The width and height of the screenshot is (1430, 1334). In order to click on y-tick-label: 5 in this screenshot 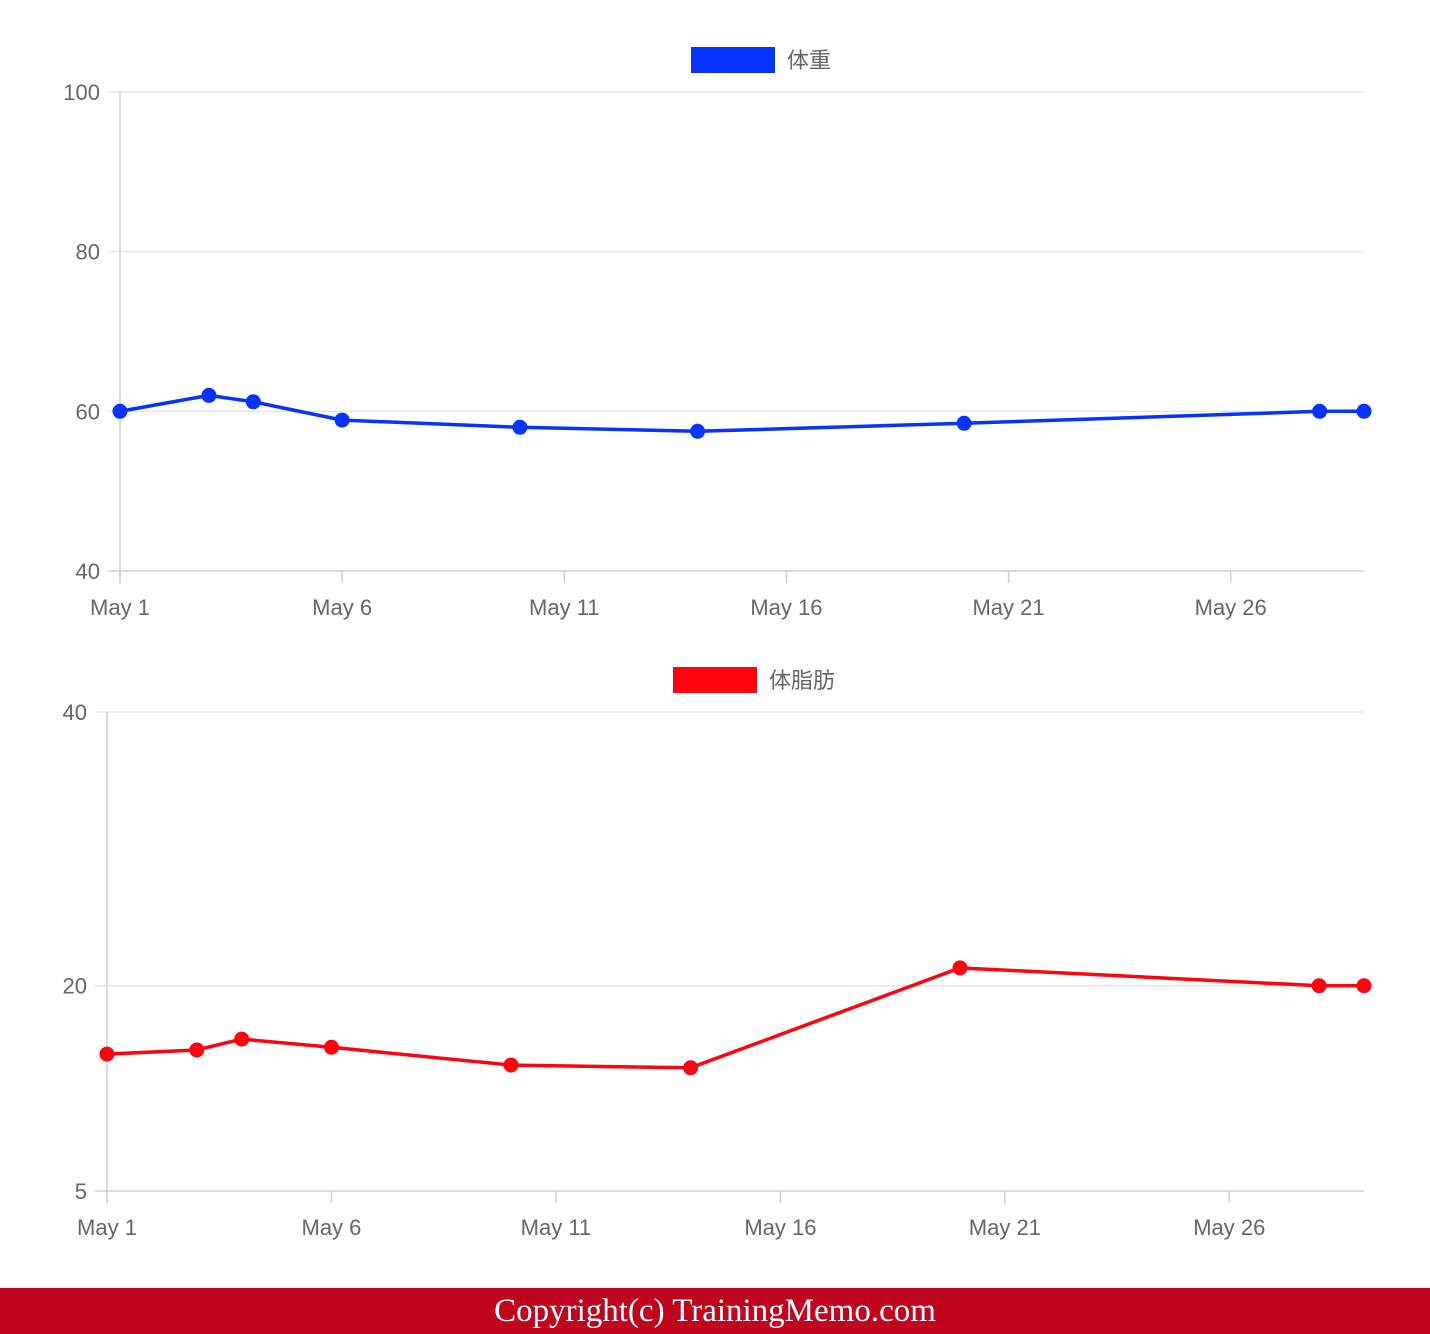, I will do `click(81, 1191)`.